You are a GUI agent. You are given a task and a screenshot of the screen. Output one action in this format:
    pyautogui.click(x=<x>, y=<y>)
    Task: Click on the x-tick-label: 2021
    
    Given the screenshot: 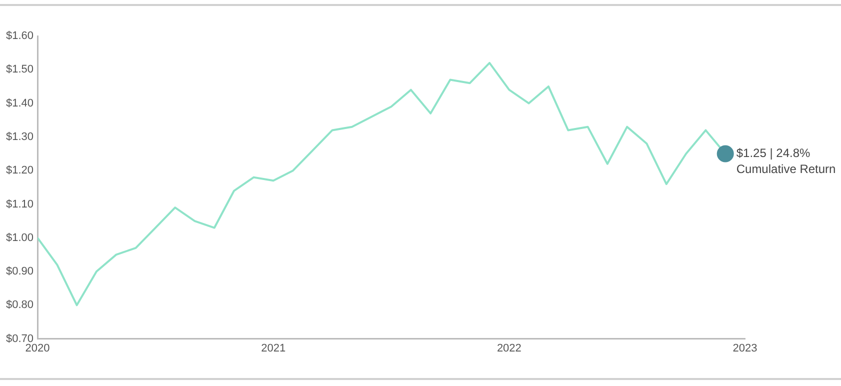 What is the action you would take?
    pyautogui.click(x=273, y=348)
    